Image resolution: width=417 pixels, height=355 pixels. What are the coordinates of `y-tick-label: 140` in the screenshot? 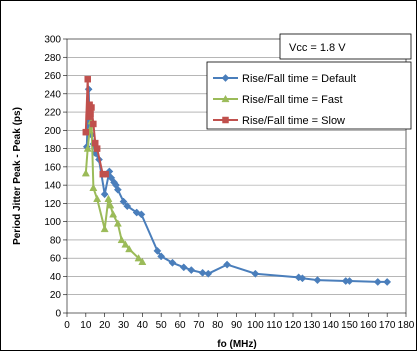 It's located at (52, 186).